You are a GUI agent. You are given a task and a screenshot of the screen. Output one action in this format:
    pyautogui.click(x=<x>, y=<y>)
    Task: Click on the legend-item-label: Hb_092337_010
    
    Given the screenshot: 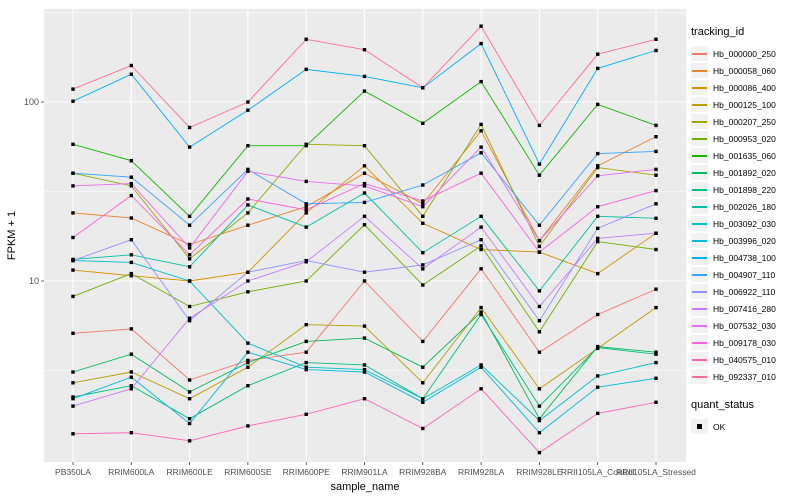 What is the action you would take?
    pyautogui.click(x=744, y=376)
    